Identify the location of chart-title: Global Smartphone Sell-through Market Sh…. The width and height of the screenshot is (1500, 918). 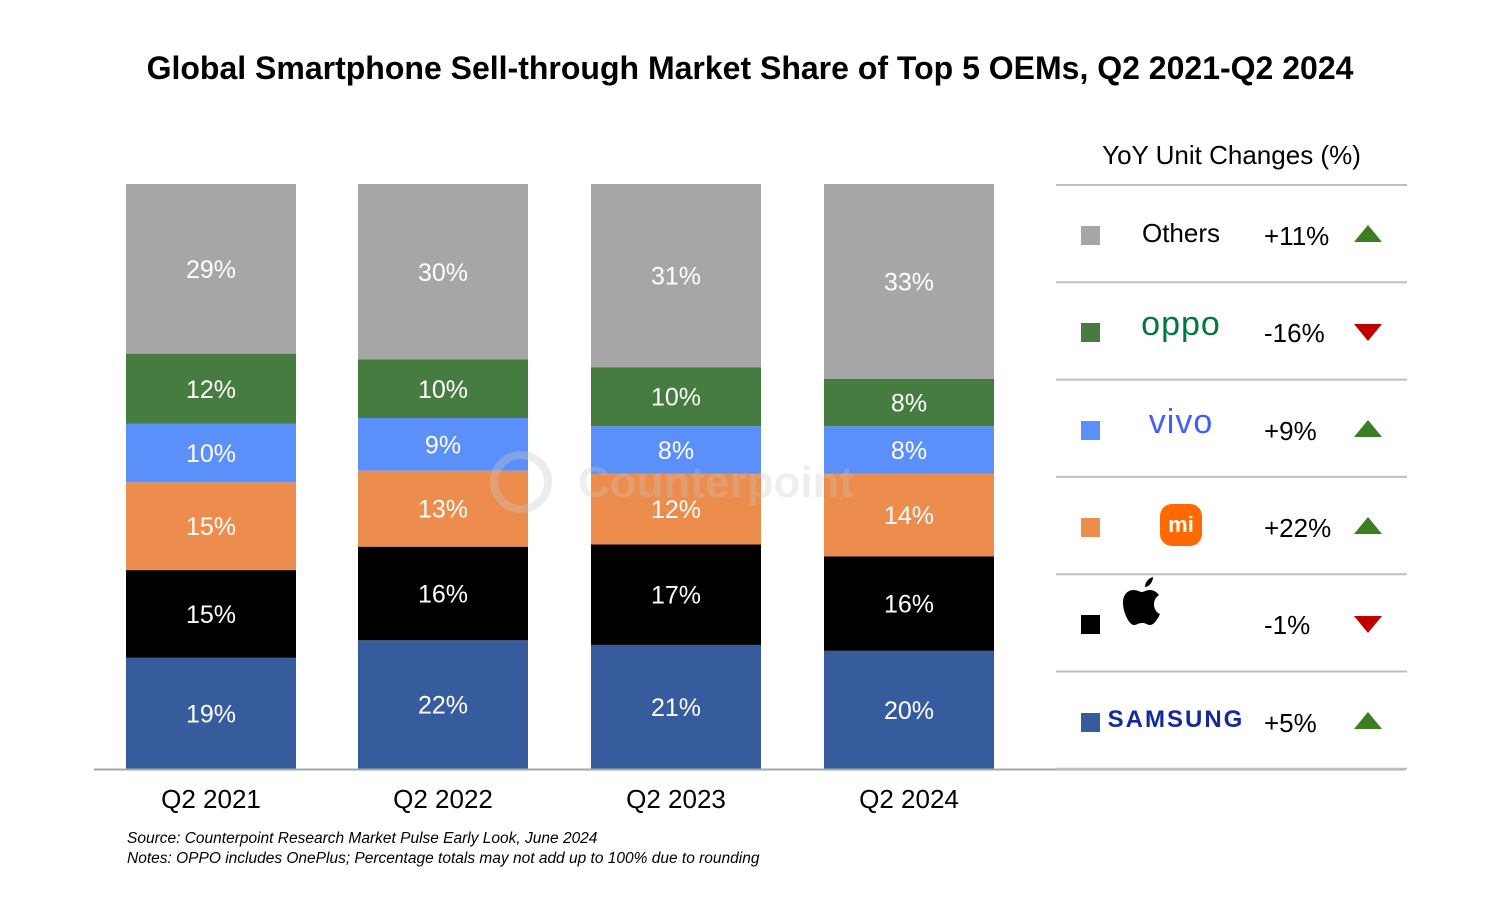
(750, 68).